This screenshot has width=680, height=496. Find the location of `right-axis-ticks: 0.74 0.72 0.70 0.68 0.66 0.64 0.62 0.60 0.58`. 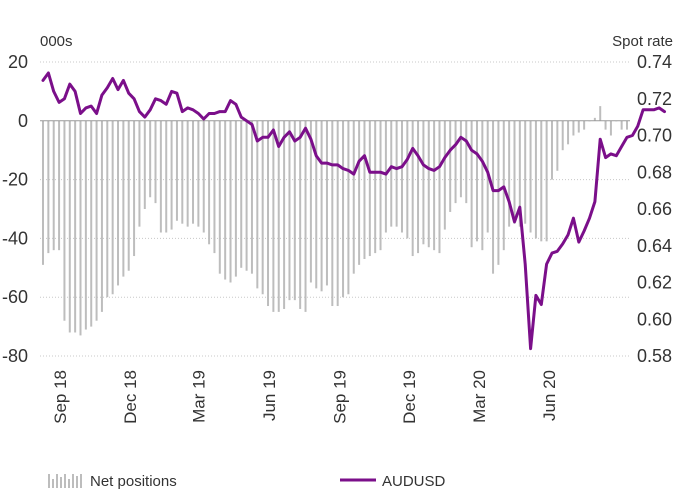

right-axis-ticks: 0.74 0.72 0.70 0.68 0.66 0.64 0.62 0.60 0.58 is located at coordinates (654, 209).